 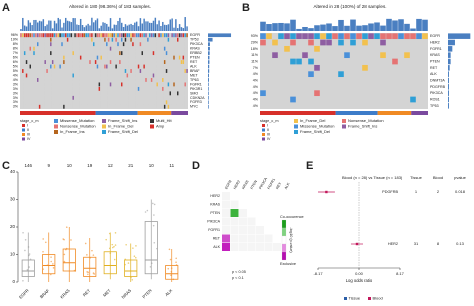 What do you see at coordinates (284, 224) in the screenshot?
I see `colorbar` at bounding box center [284, 224].